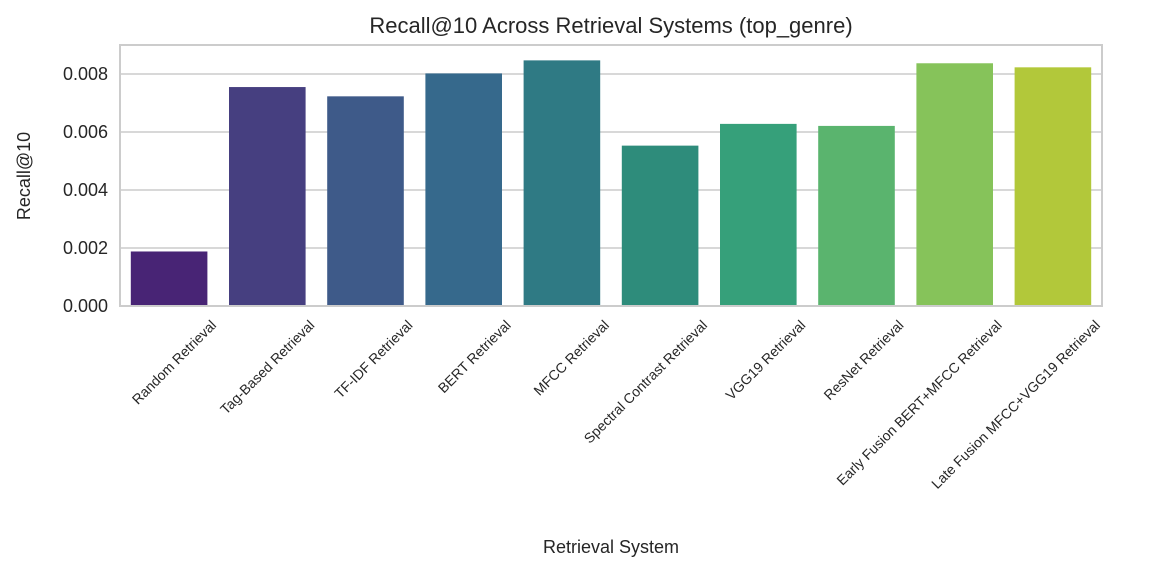 This screenshot has height=573, width=1170. Describe the element at coordinates (571, 358) in the screenshot. I see `x-tick-label: MFCC Retrieval` at that location.